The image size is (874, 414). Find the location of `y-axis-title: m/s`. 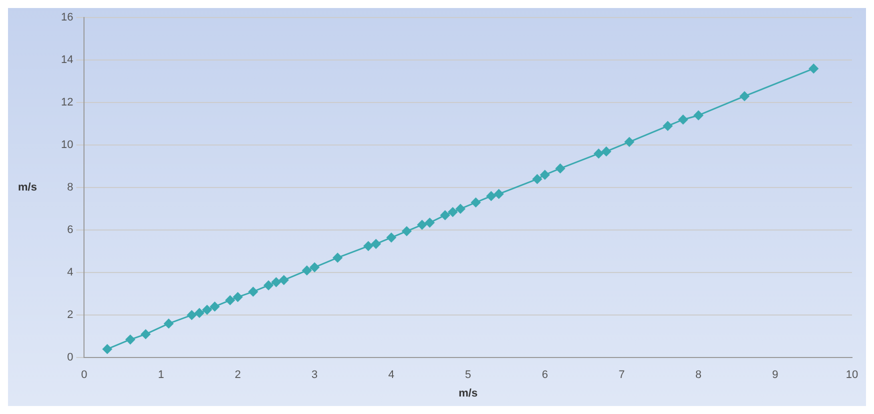

y-axis-title: m/s is located at coordinates (27, 188).